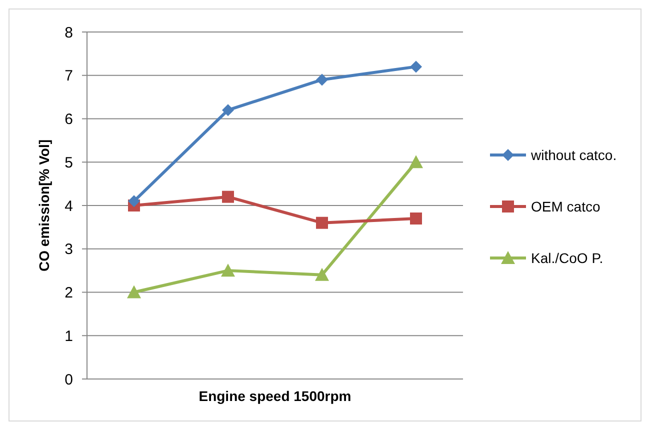 The height and width of the screenshot is (429, 650). What do you see at coordinates (565, 206) in the screenshot?
I see `legend-label: OEM catco` at bounding box center [565, 206].